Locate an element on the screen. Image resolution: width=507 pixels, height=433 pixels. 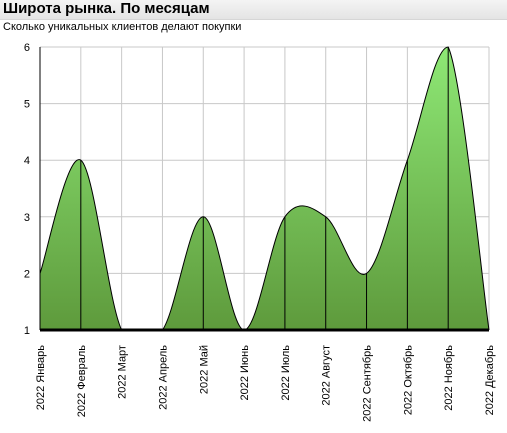
x-tick-label: 2022 Январь is located at coordinates (41, 378).